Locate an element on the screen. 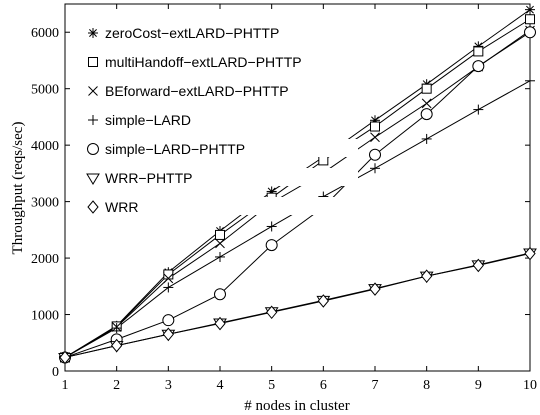  x-tick-label: 10 is located at coordinates (530, 385).